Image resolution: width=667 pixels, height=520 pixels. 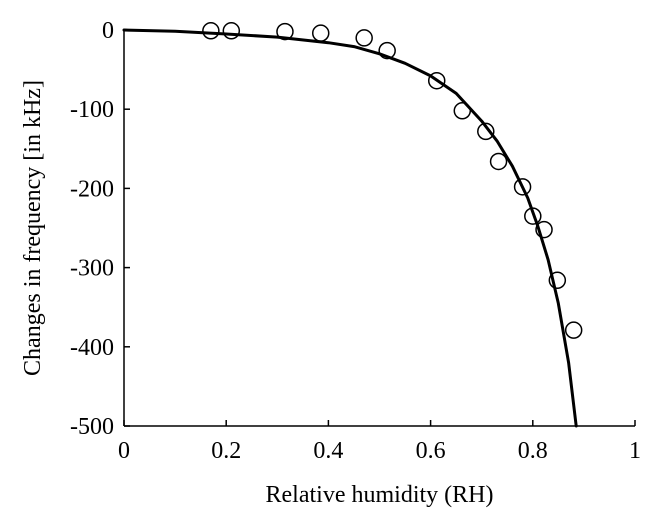 What do you see at coordinates (92, 348) in the screenshot?
I see `y-tick-label: -400` at bounding box center [92, 348].